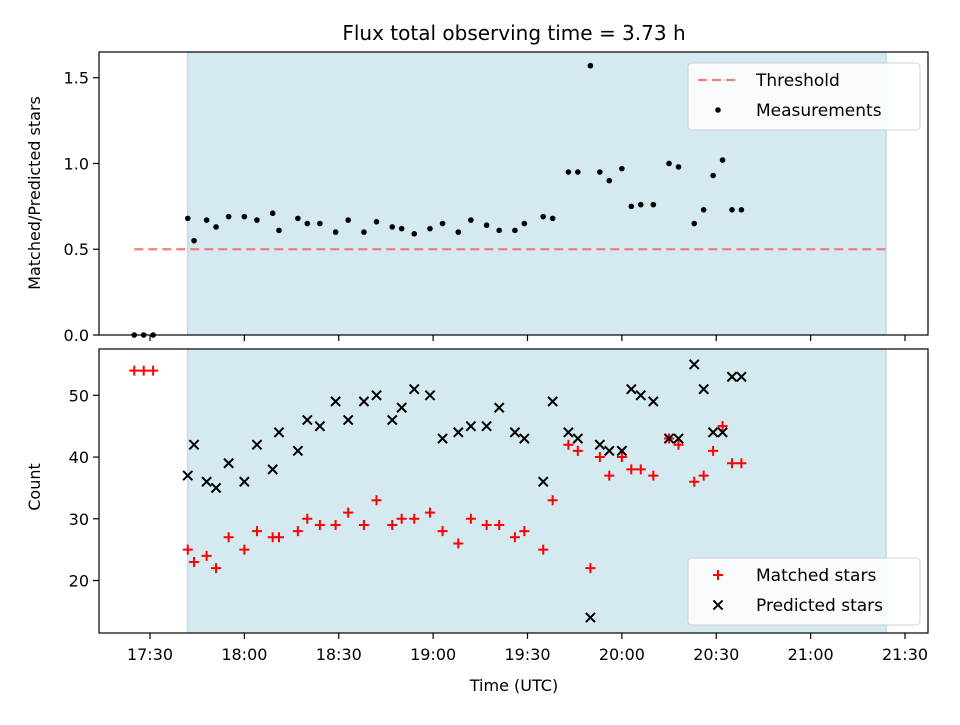 This screenshot has height=725, width=960. What do you see at coordinates (513, 33) in the screenshot?
I see `chart-title: Flux total observing time = 3.73 h` at bounding box center [513, 33].